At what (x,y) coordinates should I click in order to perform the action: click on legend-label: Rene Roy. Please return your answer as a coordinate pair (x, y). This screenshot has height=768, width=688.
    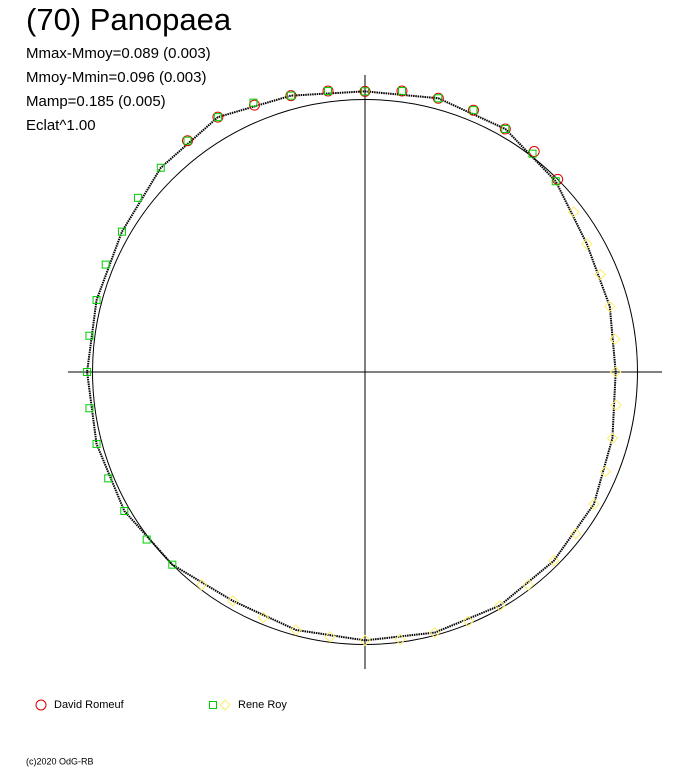
    Looking at the image, I should click on (262, 705).